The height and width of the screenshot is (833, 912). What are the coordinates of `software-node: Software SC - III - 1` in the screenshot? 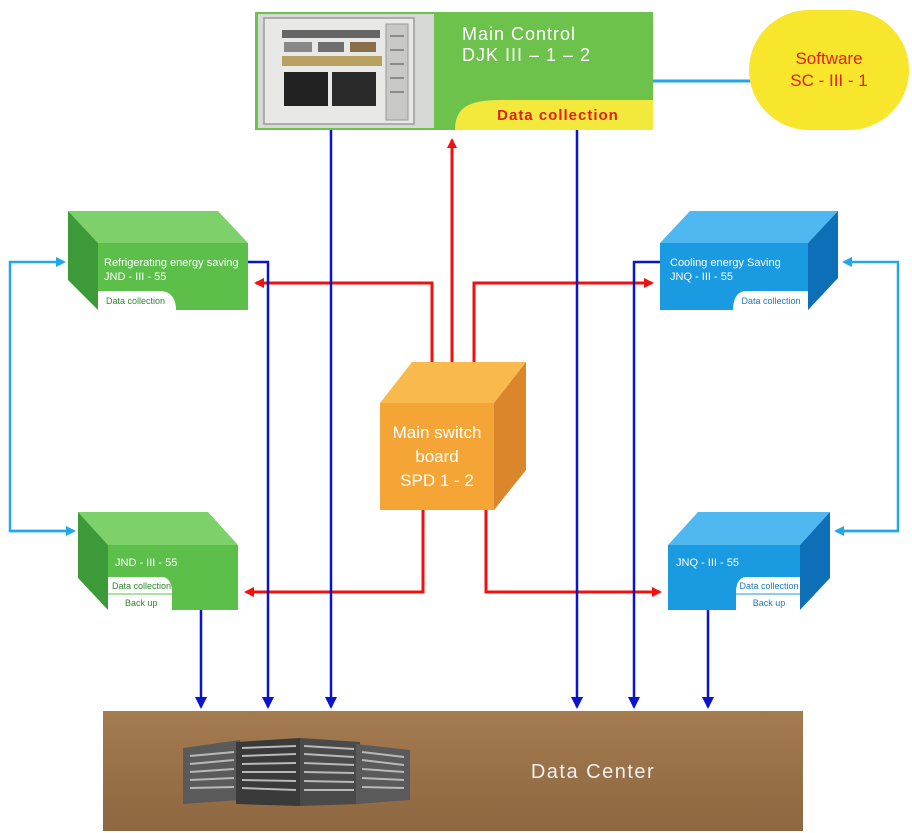 It's located at (829, 70).